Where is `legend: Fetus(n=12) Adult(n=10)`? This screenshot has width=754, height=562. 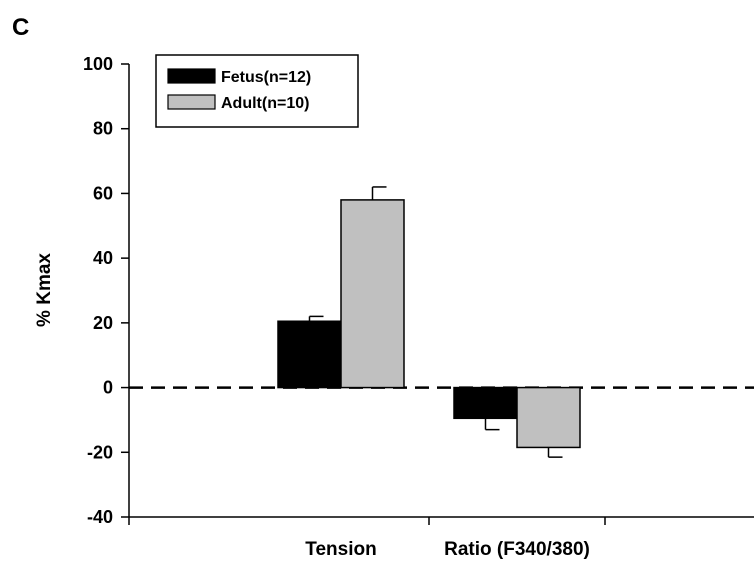 legend: Fetus(n=12) Adult(n=10) is located at coordinates (257, 91).